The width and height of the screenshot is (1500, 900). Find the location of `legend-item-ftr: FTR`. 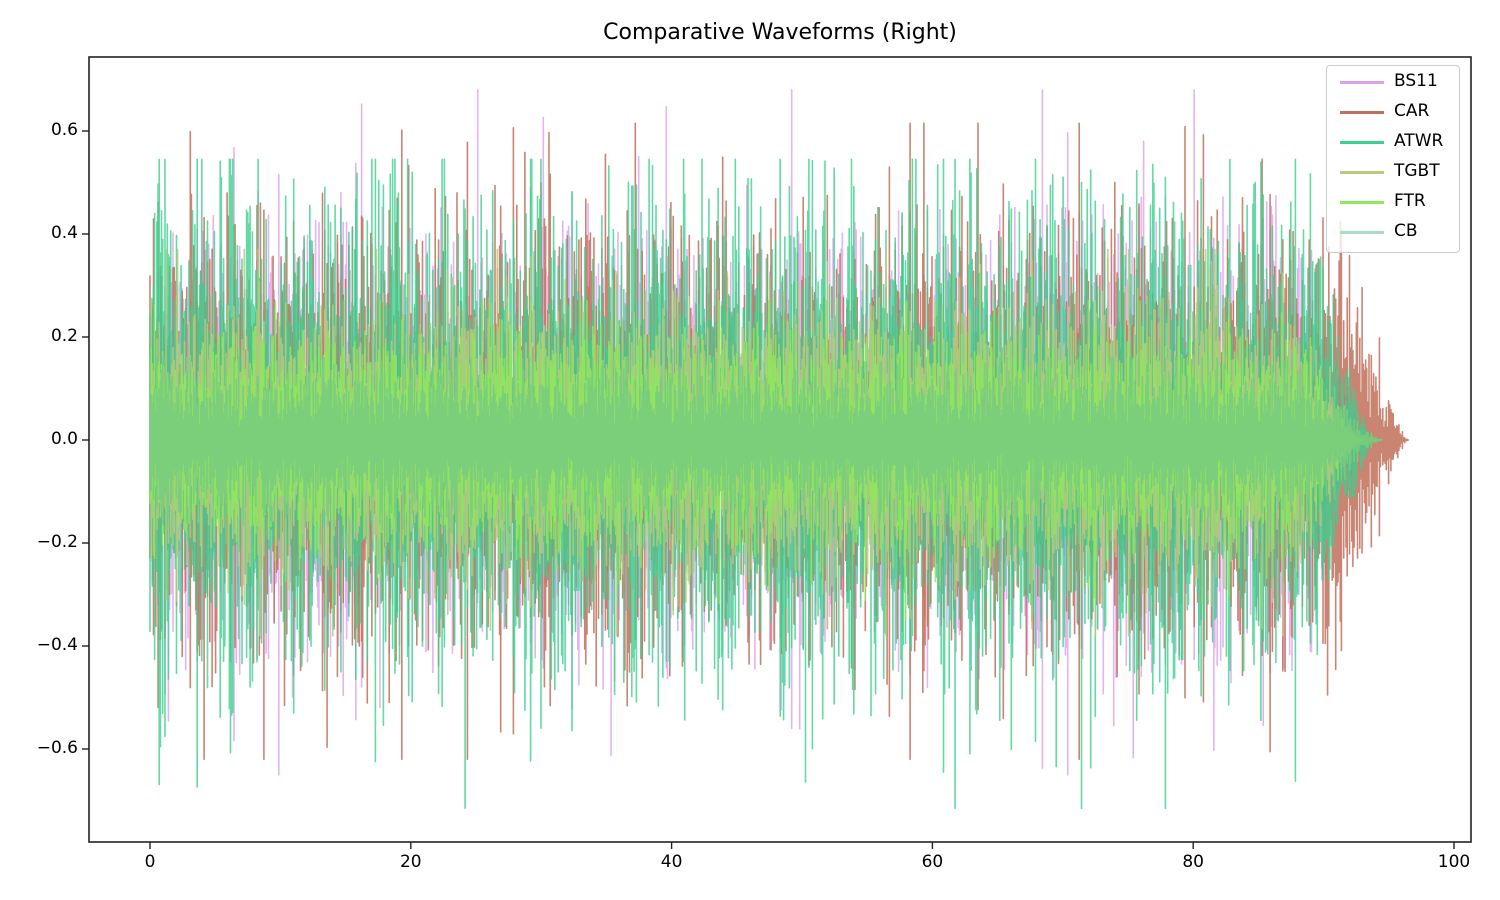

legend-item-ftr: FTR is located at coordinates (1394, 203).